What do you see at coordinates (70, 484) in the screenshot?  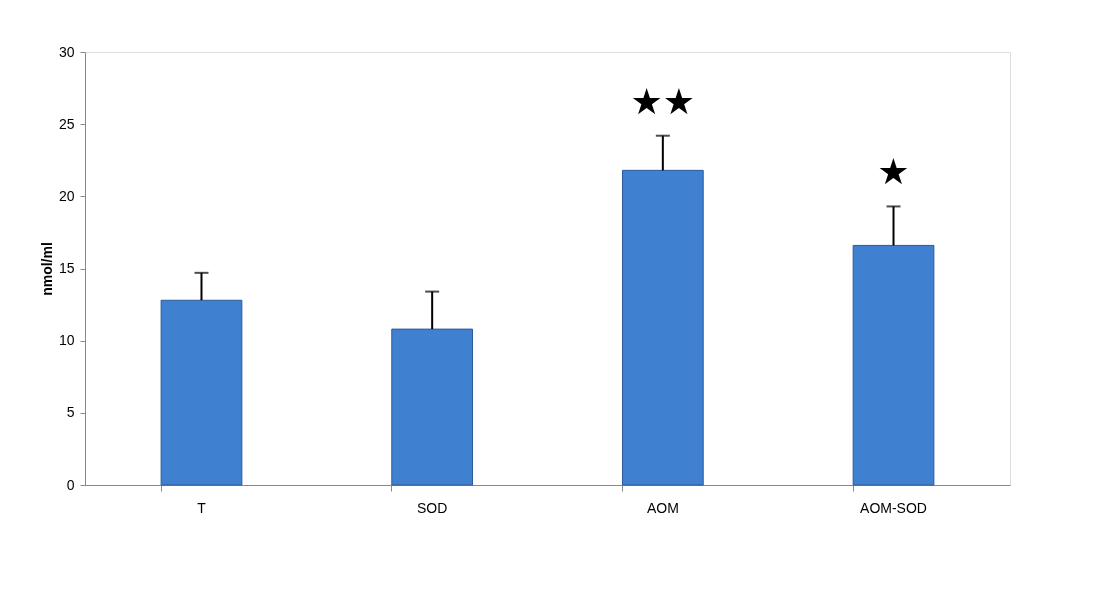 I see `y-tick-label: 0` at bounding box center [70, 484].